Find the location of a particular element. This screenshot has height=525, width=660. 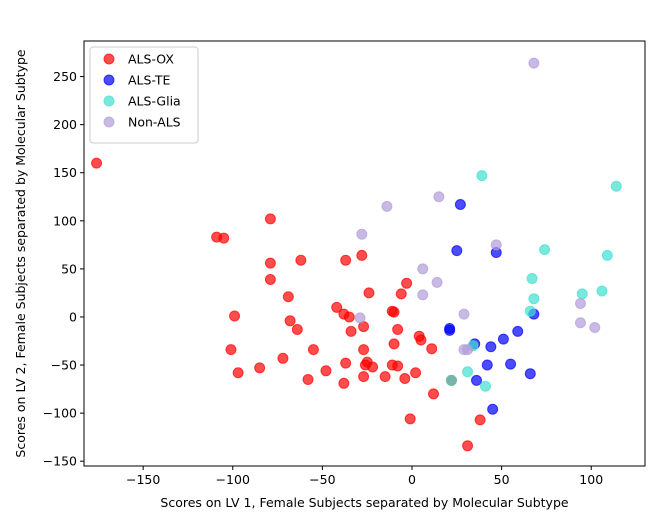

x-tick-label: 0 is located at coordinates (412, 479).